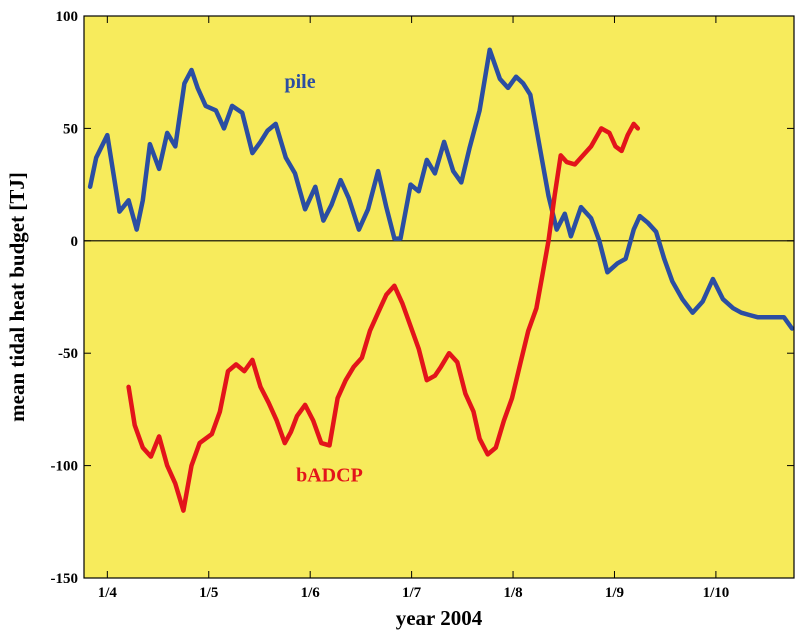 The width and height of the screenshot is (800, 633). What do you see at coordinates (68, 354) in the screenshot?
I see `y-tick-label: -50` at bounding box center [68, 354].